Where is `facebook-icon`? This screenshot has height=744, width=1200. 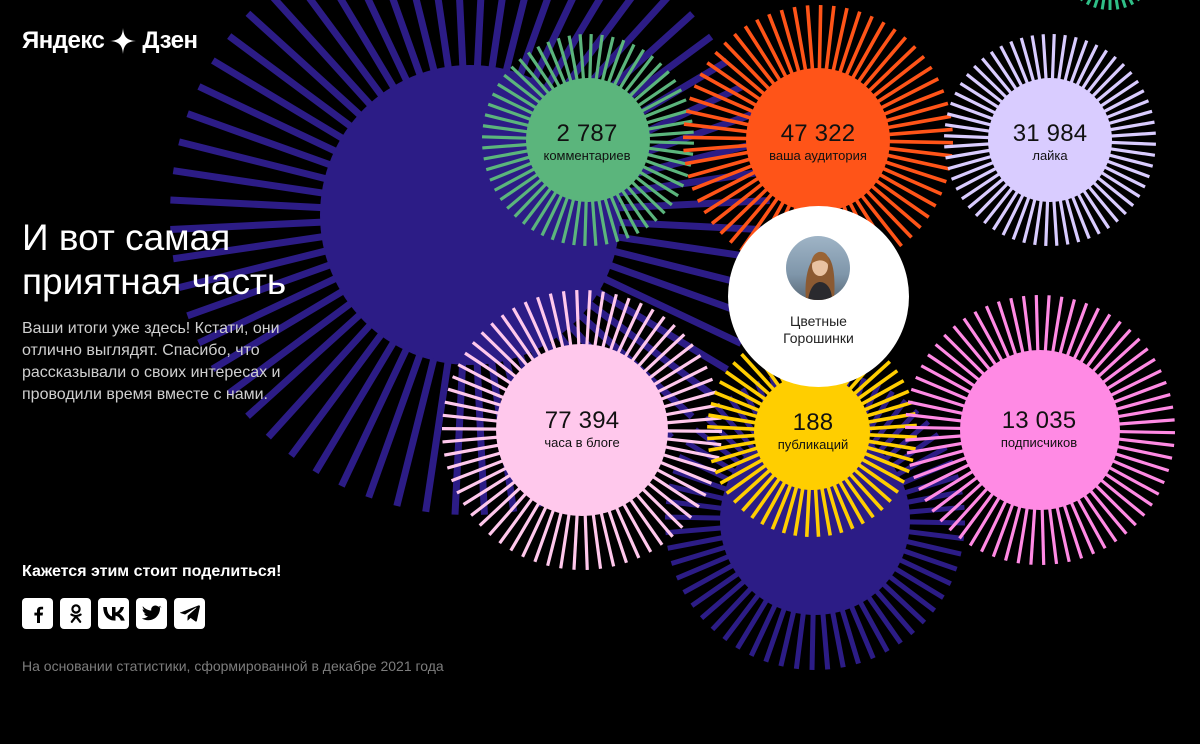 facebook-icon is located at coordinates (38, 614).